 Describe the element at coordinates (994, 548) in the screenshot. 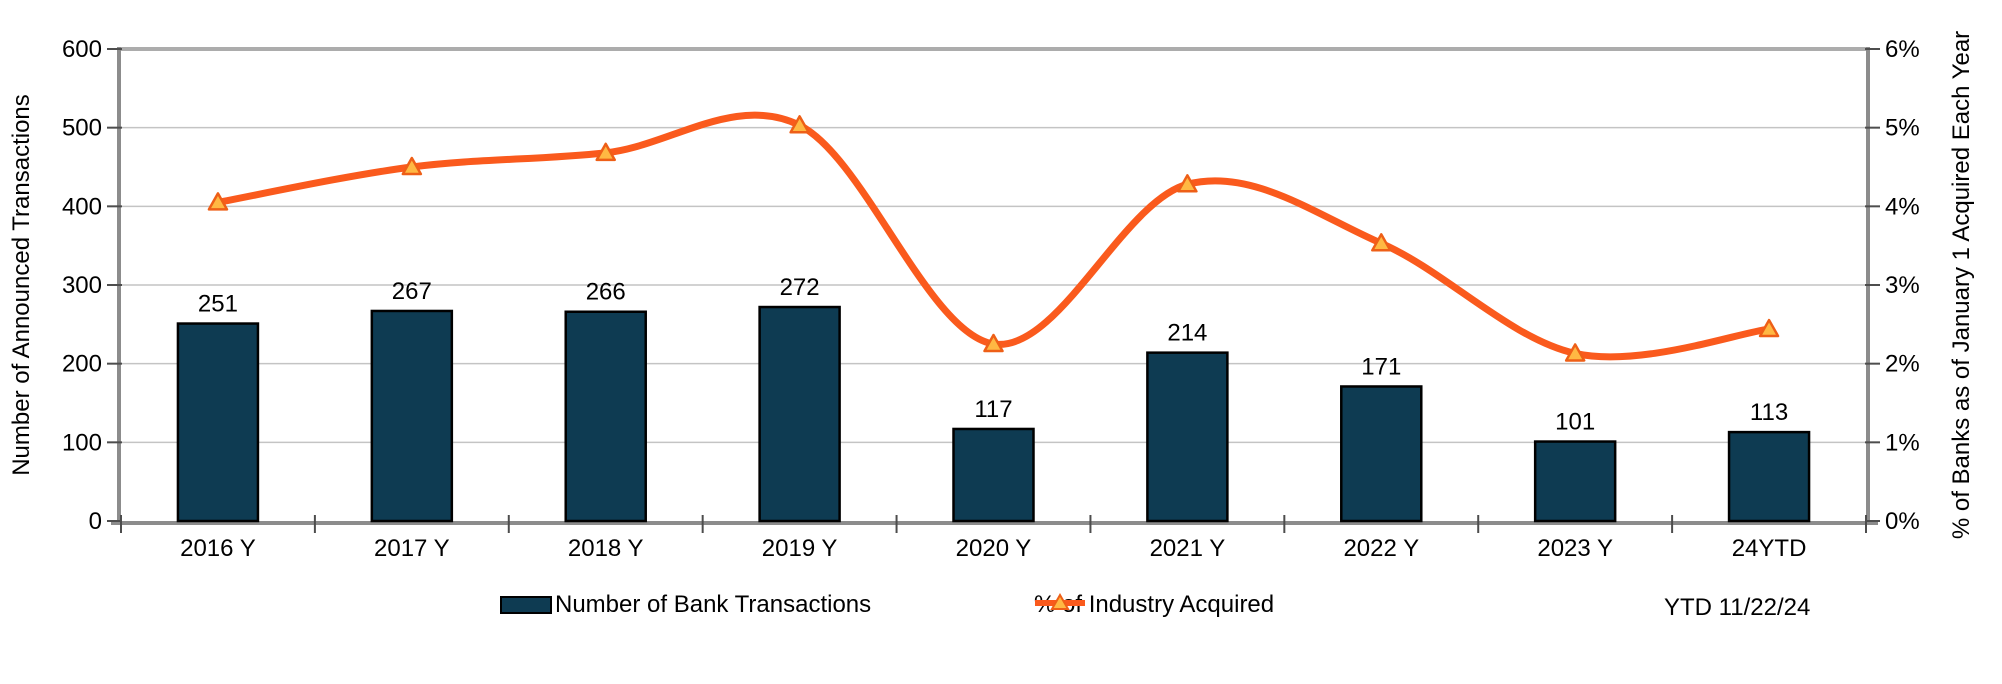

I see `x-axis-label: 2020 Y` at that location.